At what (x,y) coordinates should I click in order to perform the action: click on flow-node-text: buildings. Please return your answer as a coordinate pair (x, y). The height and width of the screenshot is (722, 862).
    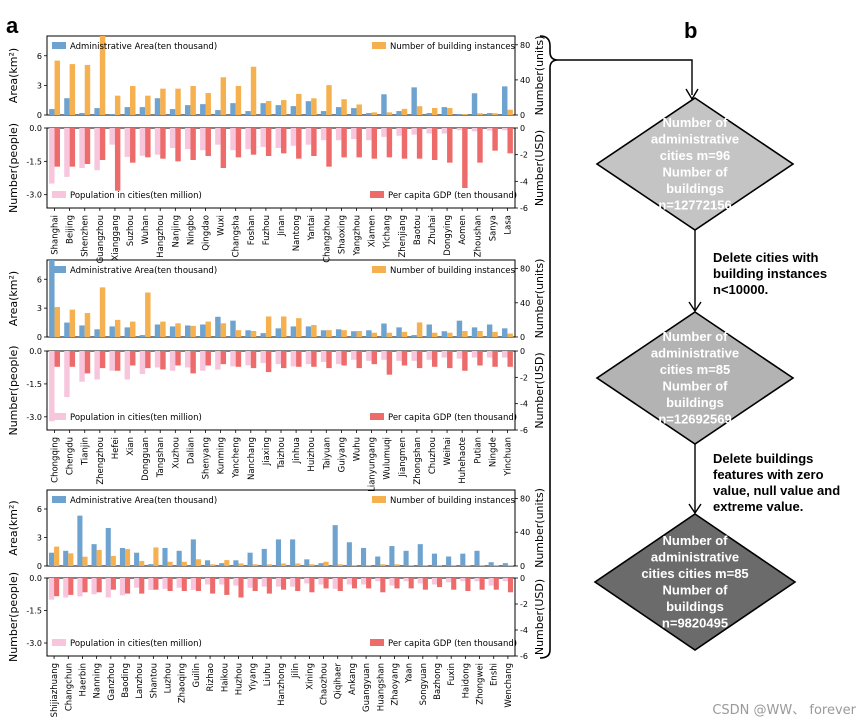
    Looking at the image, I should click on (695, 606).